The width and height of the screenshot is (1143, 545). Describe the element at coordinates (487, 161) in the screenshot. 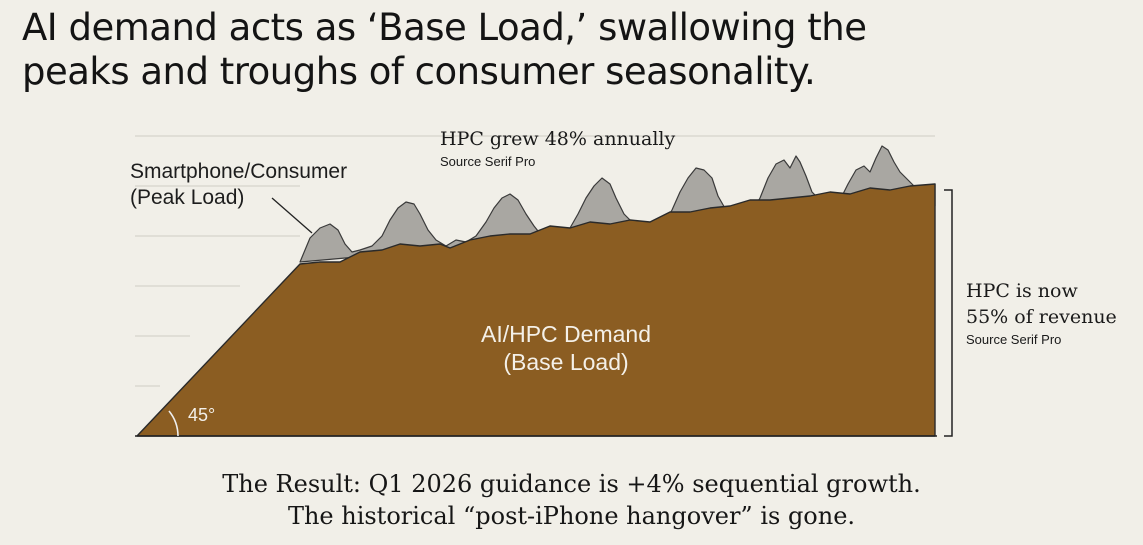

I see `hpc-growth-note: Source Serif Pro` at that location.